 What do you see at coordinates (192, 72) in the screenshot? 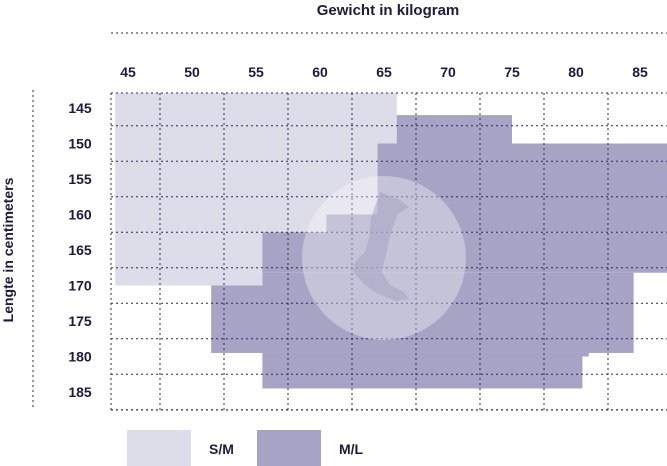
I see `x-tick-label: 50` at bounding box center [192, 72].